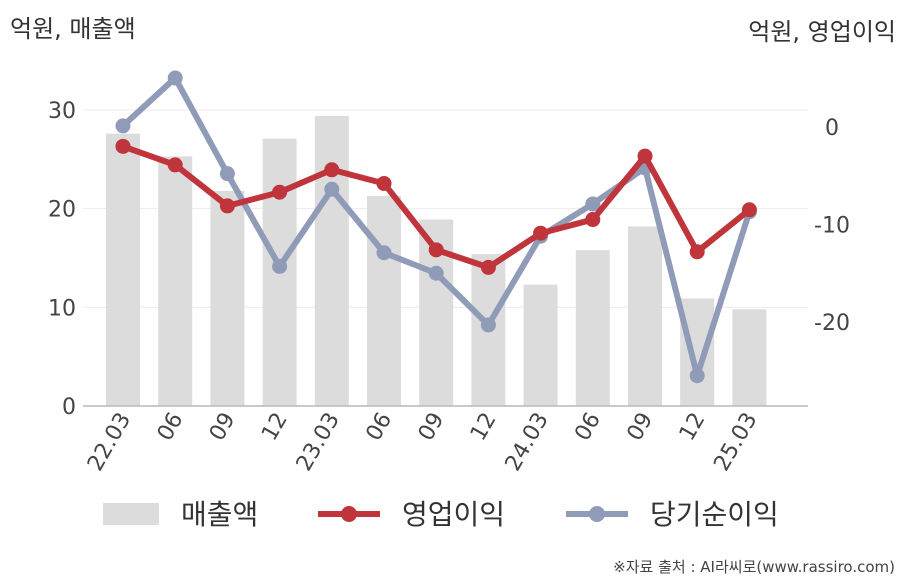  I want to click on left-tick-label: 0, so click(69, 407).